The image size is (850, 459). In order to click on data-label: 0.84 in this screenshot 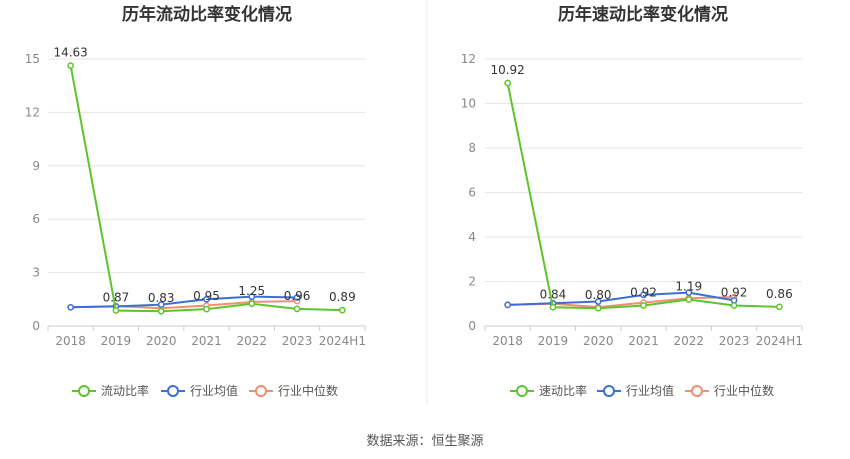, I will do `click(553, 294)`.